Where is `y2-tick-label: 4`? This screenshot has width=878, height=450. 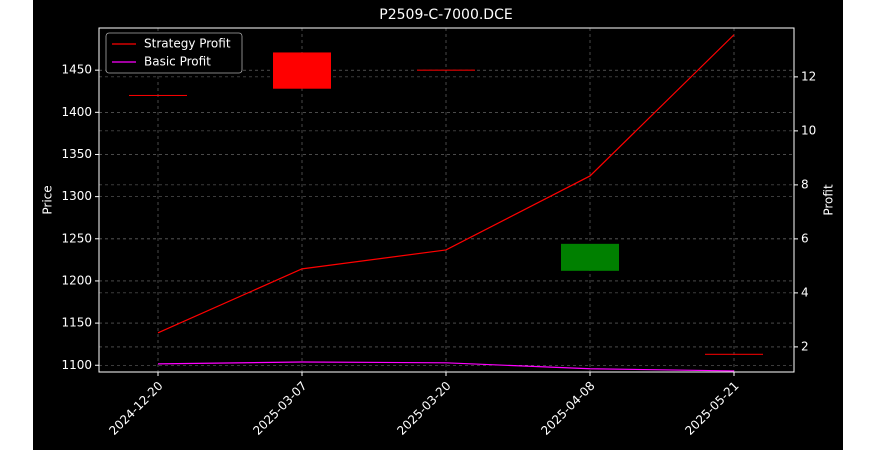
y2-tick-label: 4 is located at coordinates (805, 292).